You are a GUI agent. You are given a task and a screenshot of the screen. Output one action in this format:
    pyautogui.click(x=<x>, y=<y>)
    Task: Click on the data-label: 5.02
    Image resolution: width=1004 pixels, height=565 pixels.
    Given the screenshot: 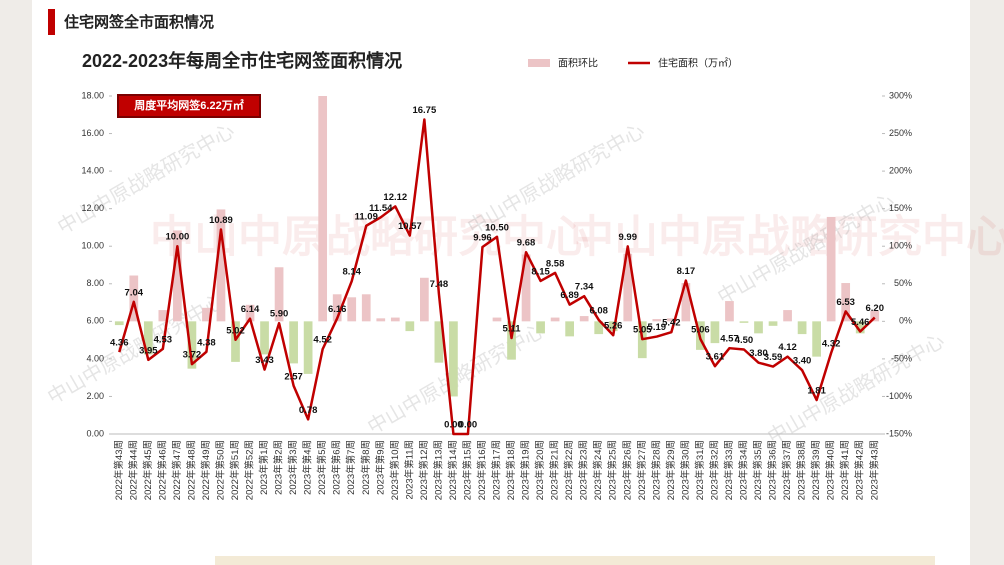 What is the action you would take?
    pyautogui.click(x=235, y=330)
    